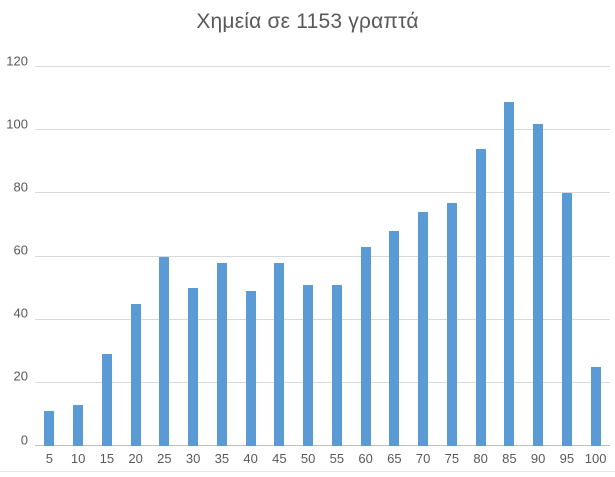  What do you see at coordinates (20, 376) in the screenshot?
I see `y-axis-label: 20` at bounding box center [20, 376].